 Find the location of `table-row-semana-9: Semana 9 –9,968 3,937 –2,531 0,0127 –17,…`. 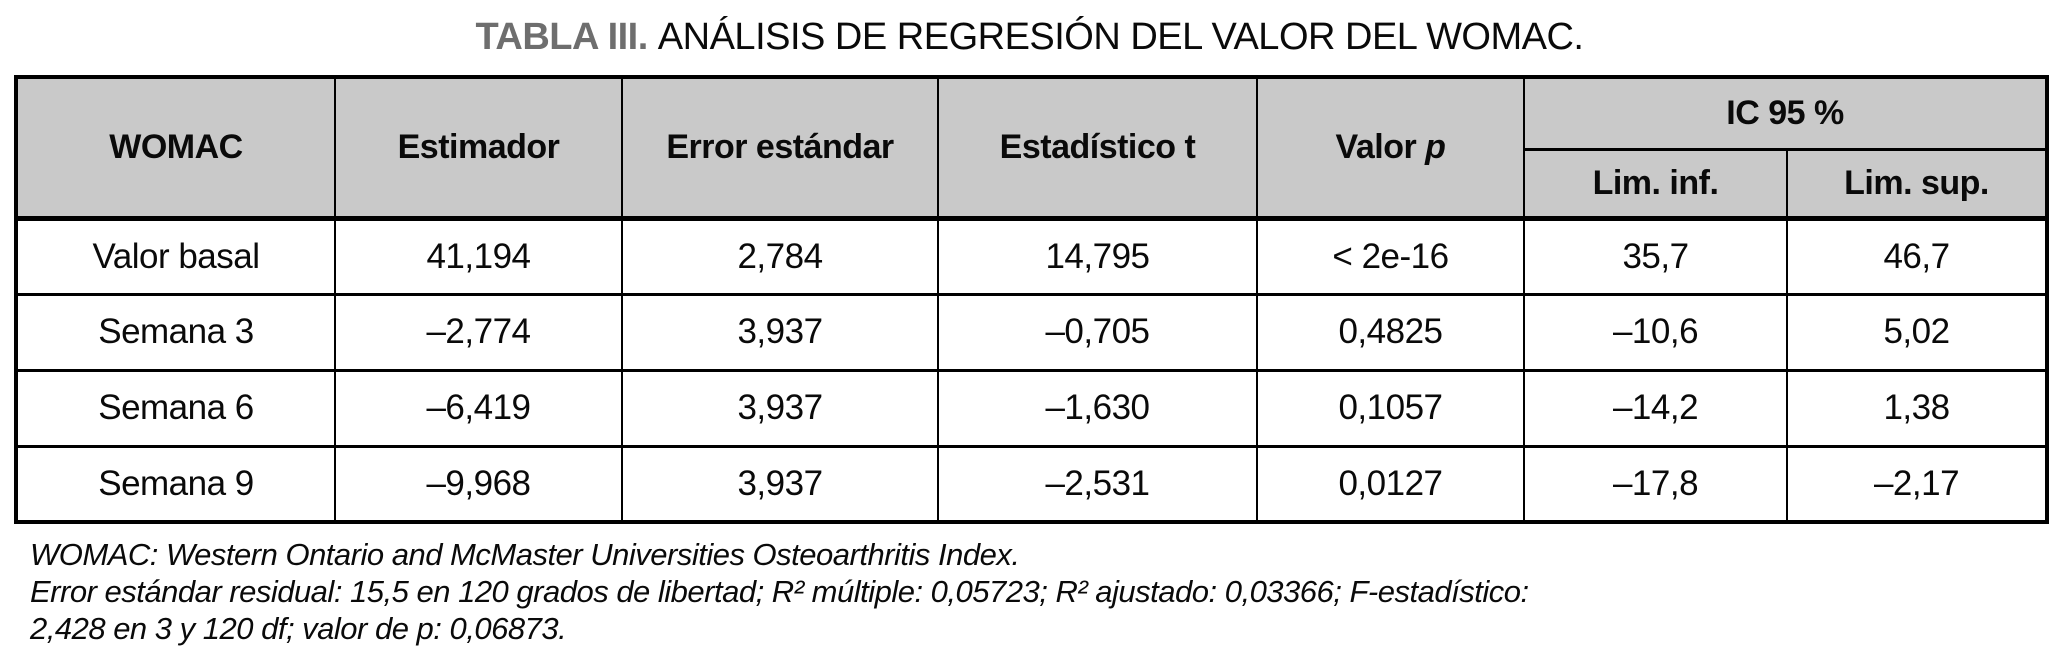

table-row-semana-9: Semana 9 –9,968 3,937 –2,531 0,0127 –17,… is located at coordinates (1032, 484).